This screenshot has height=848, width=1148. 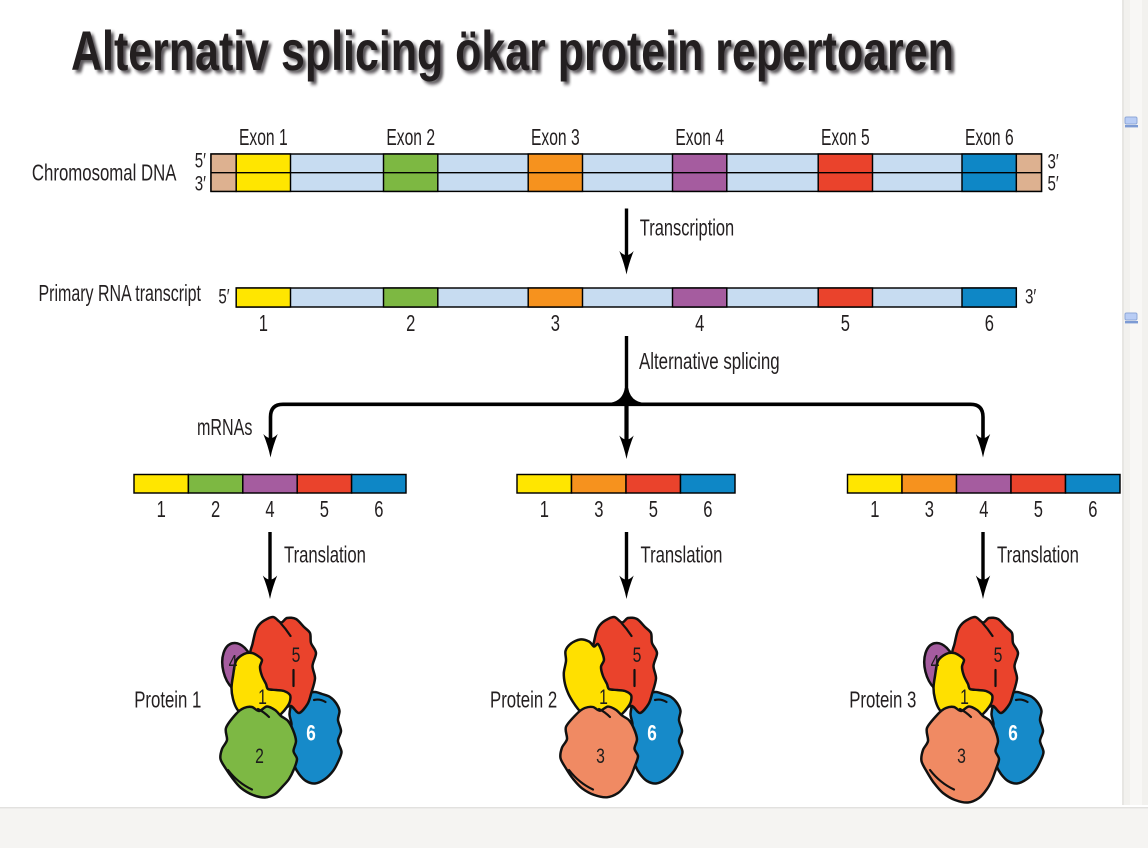 I want to click on svg-text: Alternative splicing, so click(x=709, y=362).